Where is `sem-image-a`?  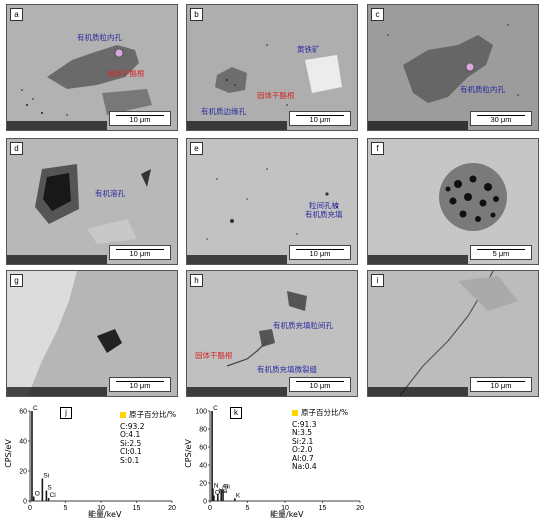 sem-image-a is located at coordinates (92, 67).